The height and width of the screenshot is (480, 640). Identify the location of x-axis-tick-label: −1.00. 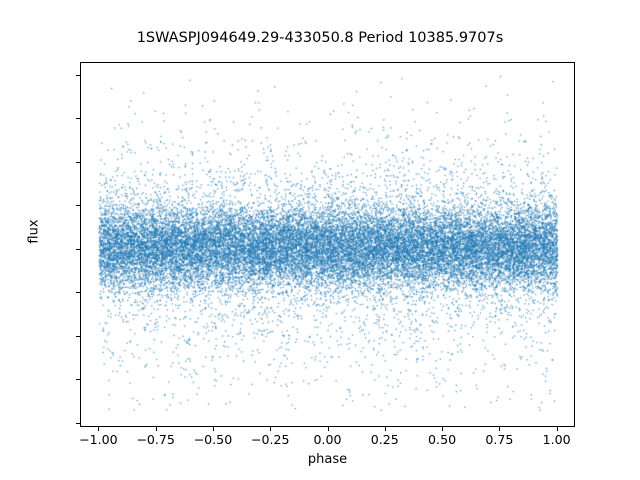
(98, 439).